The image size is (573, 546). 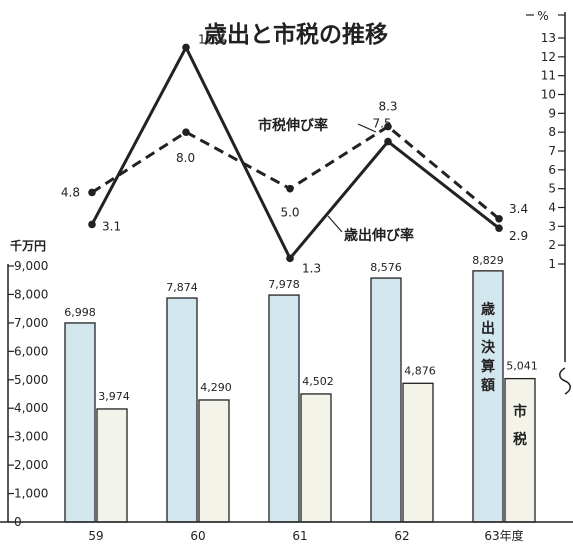 I want to click on left-tick-label: 9,000, so click(x=31, y=266).